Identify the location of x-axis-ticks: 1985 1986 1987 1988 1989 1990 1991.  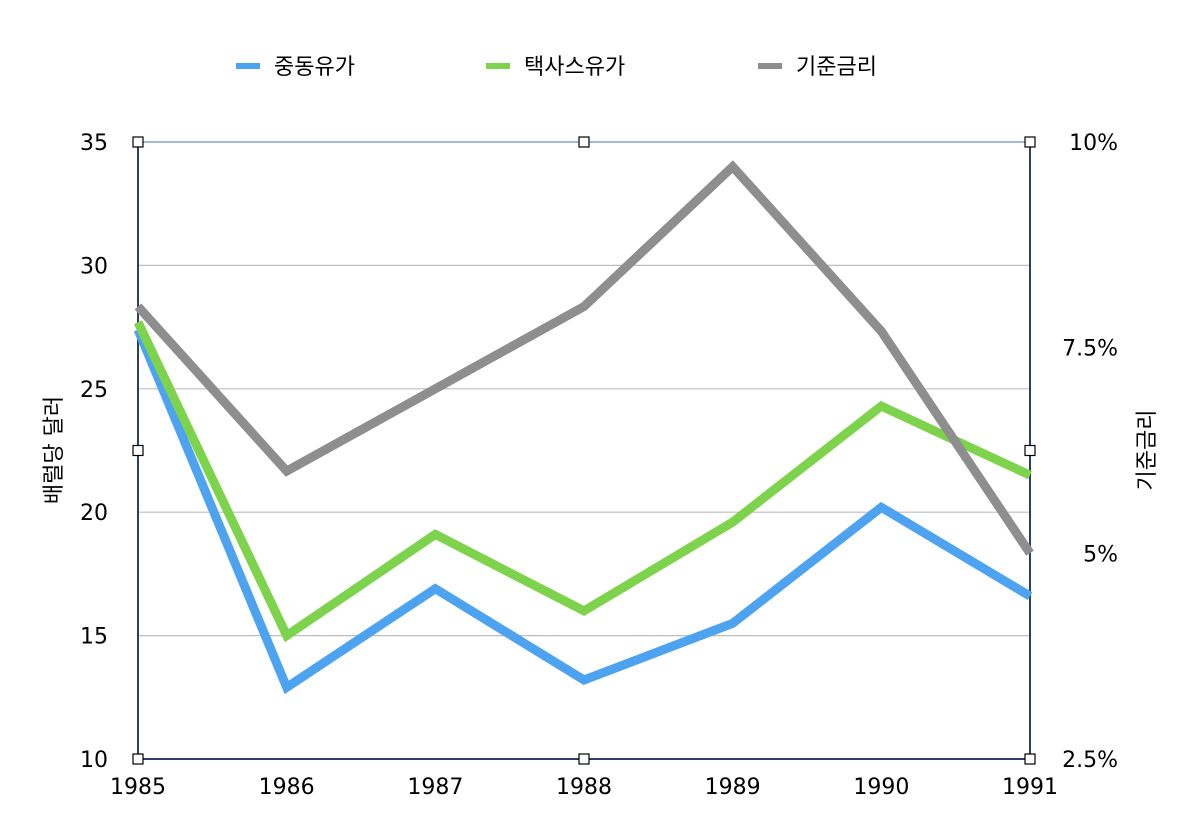
(584, 787).